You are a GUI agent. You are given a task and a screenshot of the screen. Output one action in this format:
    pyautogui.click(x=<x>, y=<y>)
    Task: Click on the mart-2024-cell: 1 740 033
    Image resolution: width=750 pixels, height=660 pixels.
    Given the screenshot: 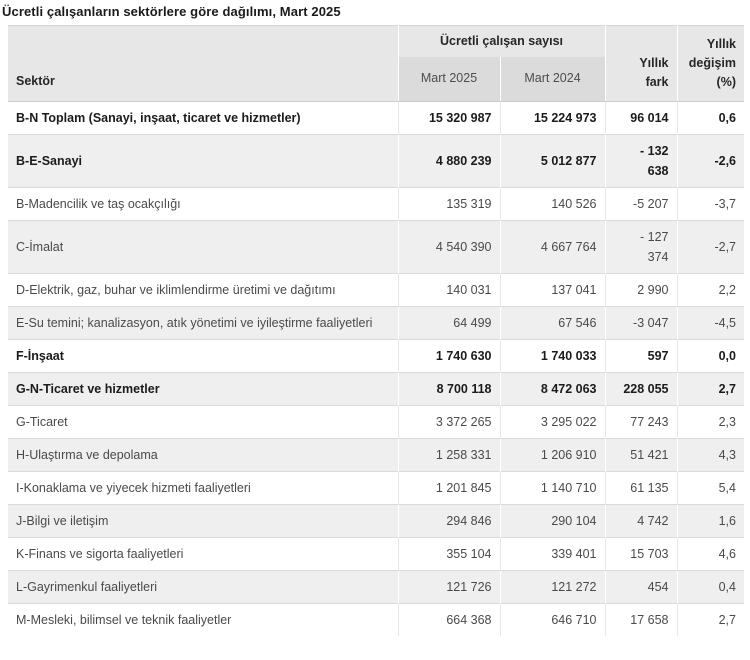 What is the action you would take?
    pyautogui.click(x=552, y=356)
    